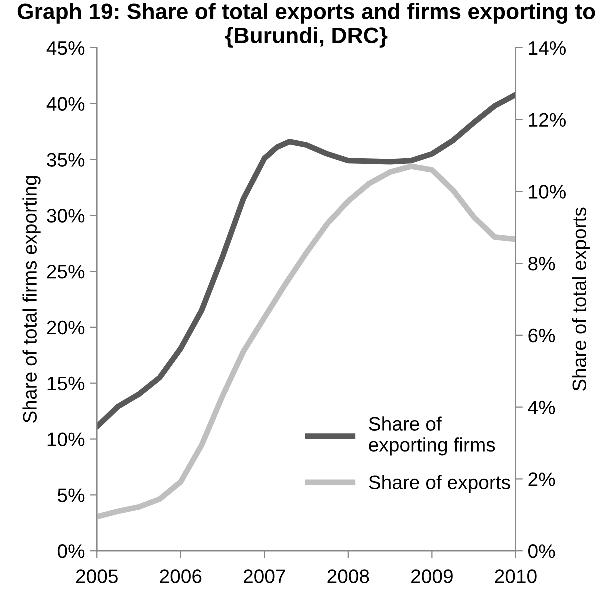 The width and height of the screenshot is (607, 599). Describe the element at coordinates (66, 383) in the screenshot. I see `y-tick-label: 15%` at that location.